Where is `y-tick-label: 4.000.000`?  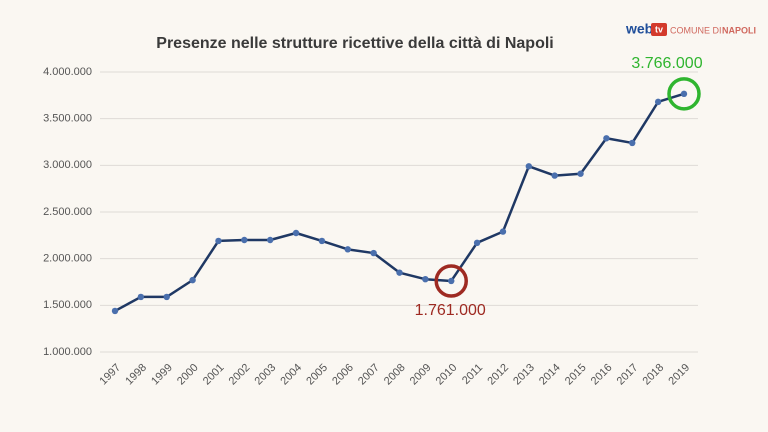 y-tick-label: 4.000.000 is located at coordinates (67, 72).